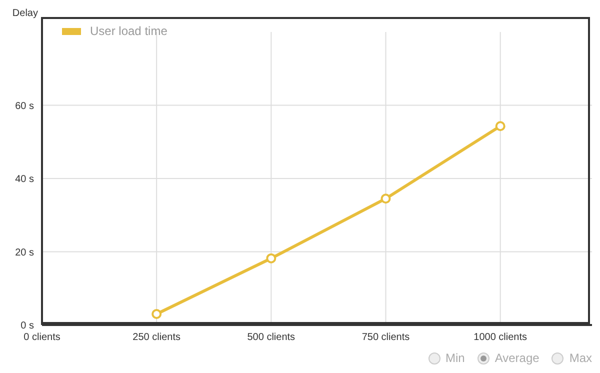  What do you see at coordinates (517, 358) in the screenshot?
I see `text: Average` at bounding box center [517, 358].